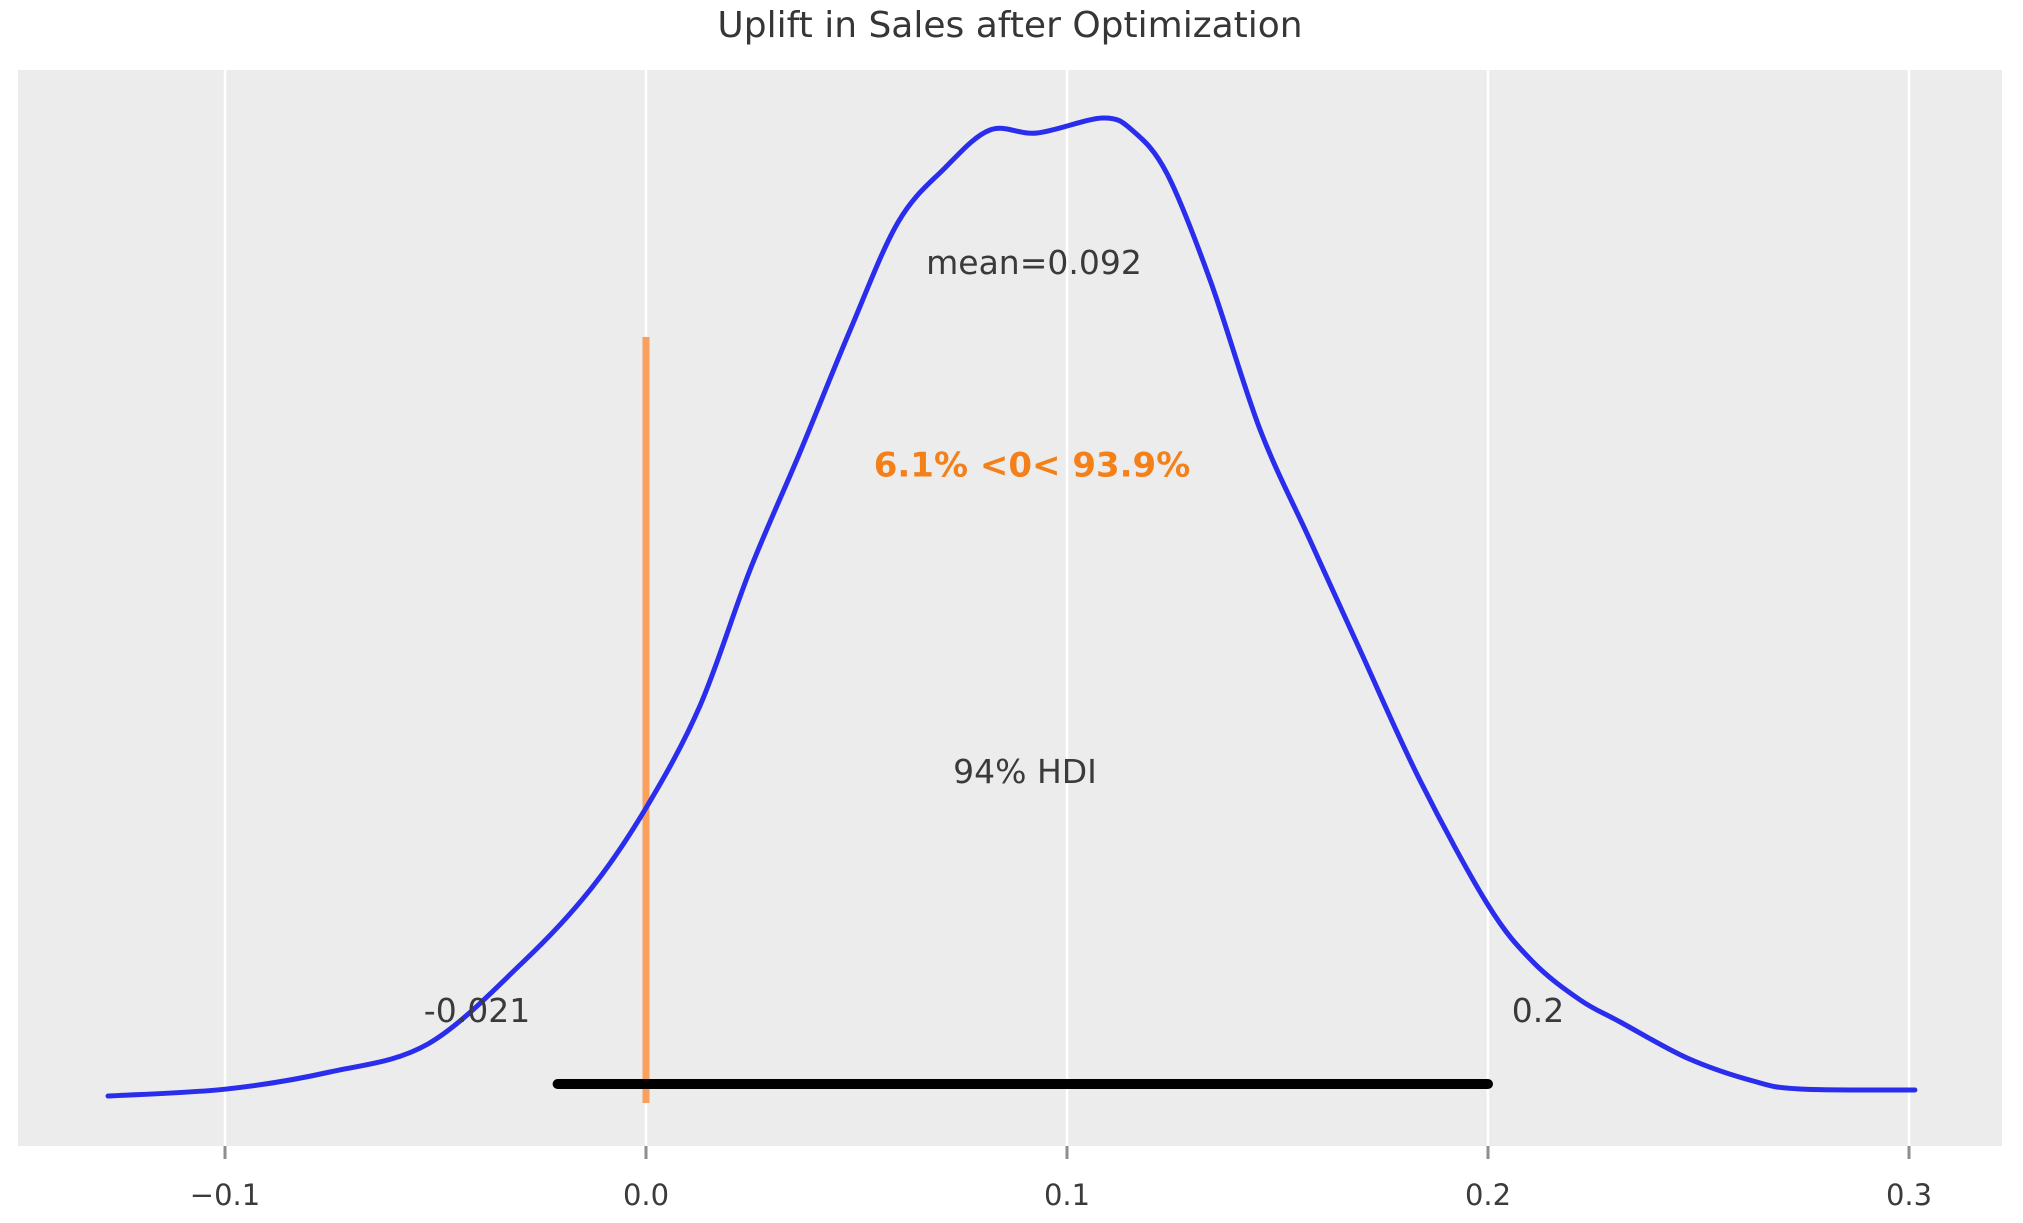  What do you see at coordinates (646, 1195) in the screenshot?
I see `x-tick-label: 0.0` at bounding box center [646, 1195].